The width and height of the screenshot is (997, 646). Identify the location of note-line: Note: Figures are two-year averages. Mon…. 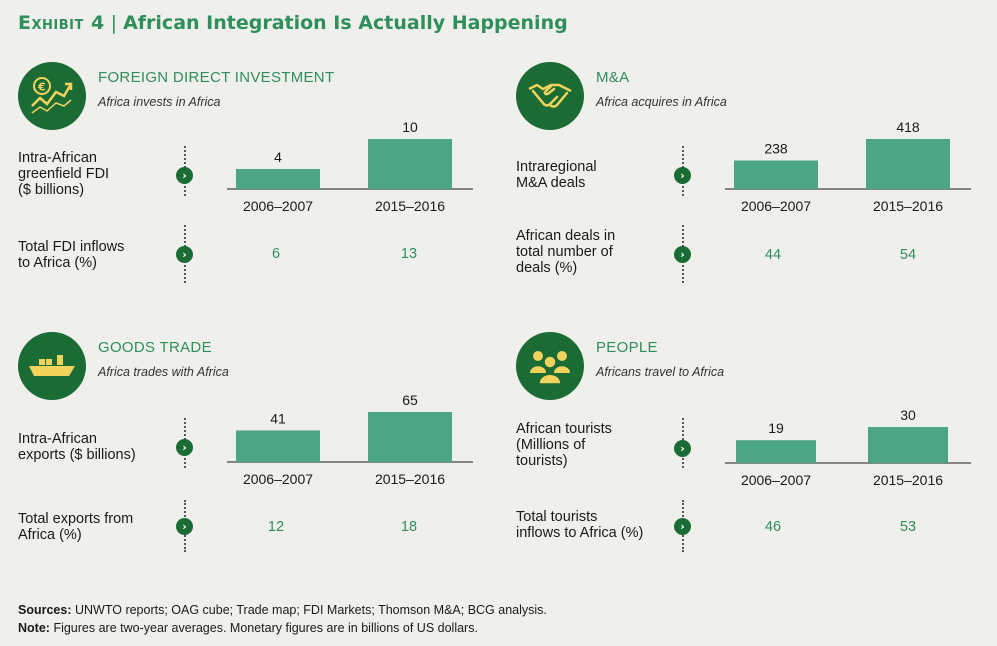
(282, 628).